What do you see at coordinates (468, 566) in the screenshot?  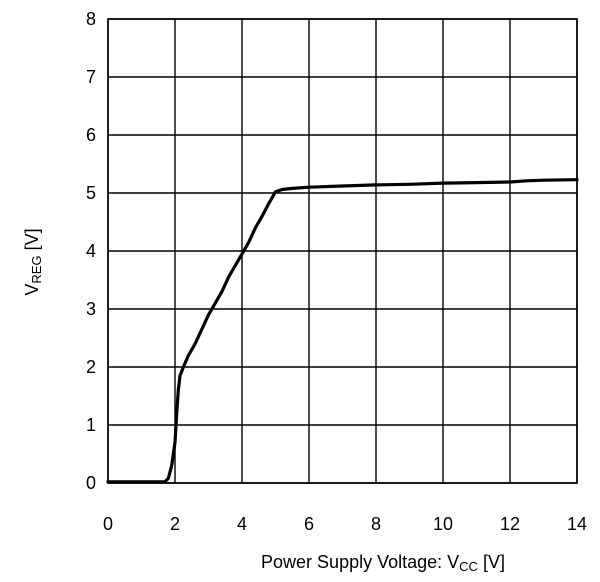 I see `x-axis-label-sub: CC` at bounding box center [468, 566].